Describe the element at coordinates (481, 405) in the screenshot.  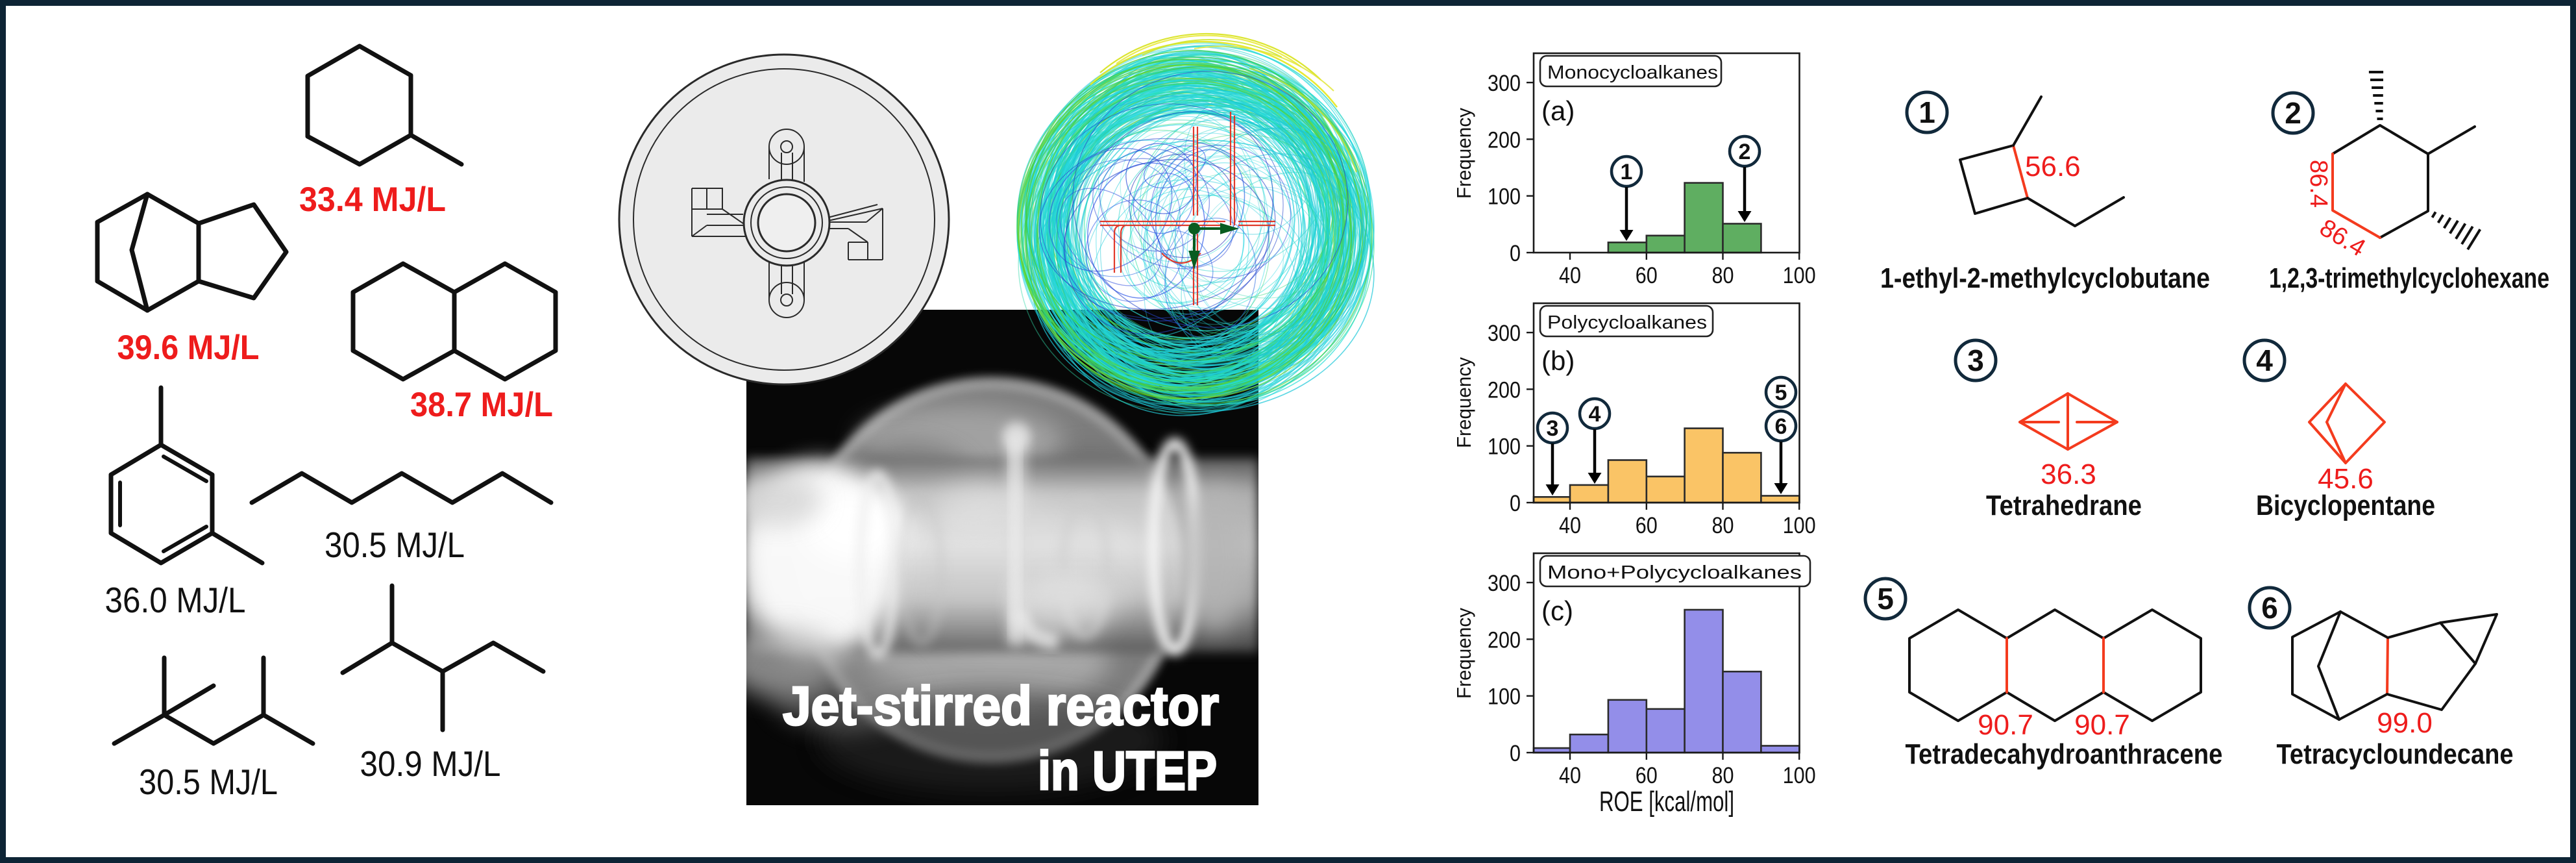
I see `svg-text: 38.7 MJ/L` at that location.